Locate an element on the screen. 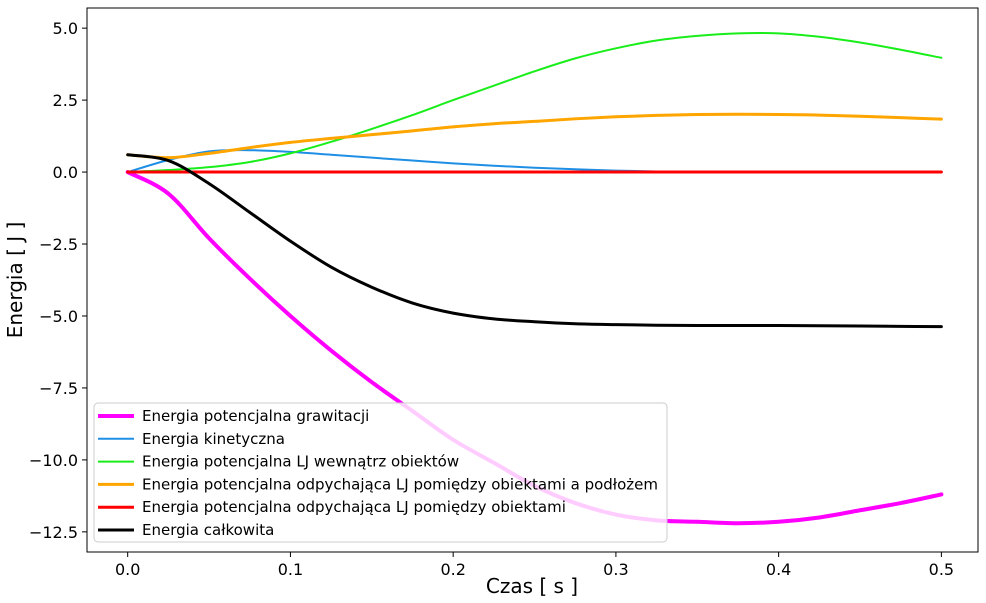 This screenshot has height=603, width=986. x-tick-label: 0.4 is located at coordinates (778, 569).